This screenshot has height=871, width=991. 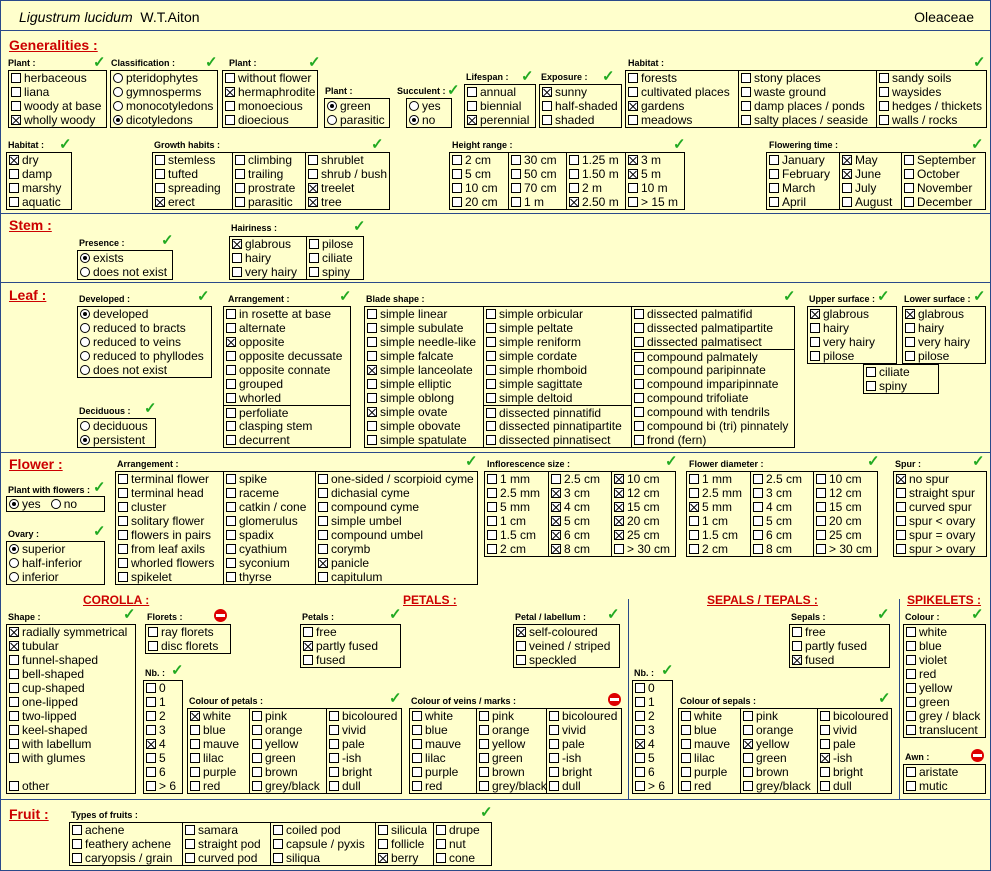 What do you see at coordinates (145, 356) in the screenshot?
I see `option-item: reduced to phyllodes` at bounding box center [145, 356].